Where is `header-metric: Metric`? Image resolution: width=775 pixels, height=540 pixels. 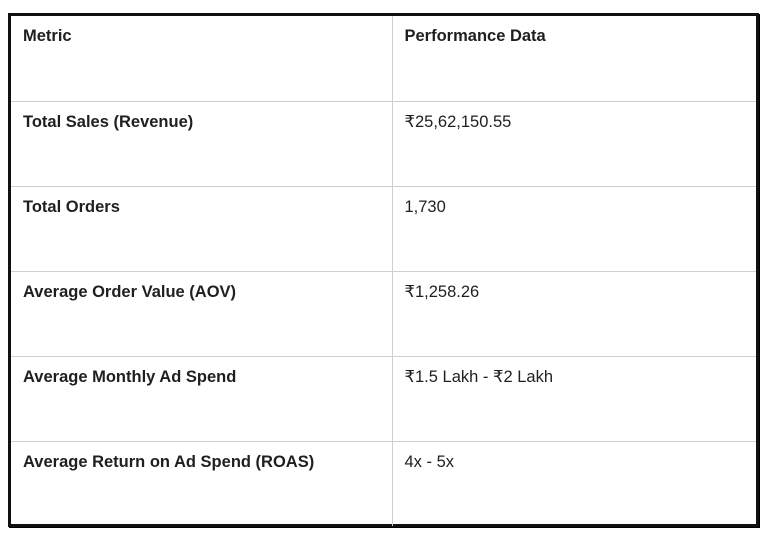 header-metric: Metric is located at coordinates (202, 59).